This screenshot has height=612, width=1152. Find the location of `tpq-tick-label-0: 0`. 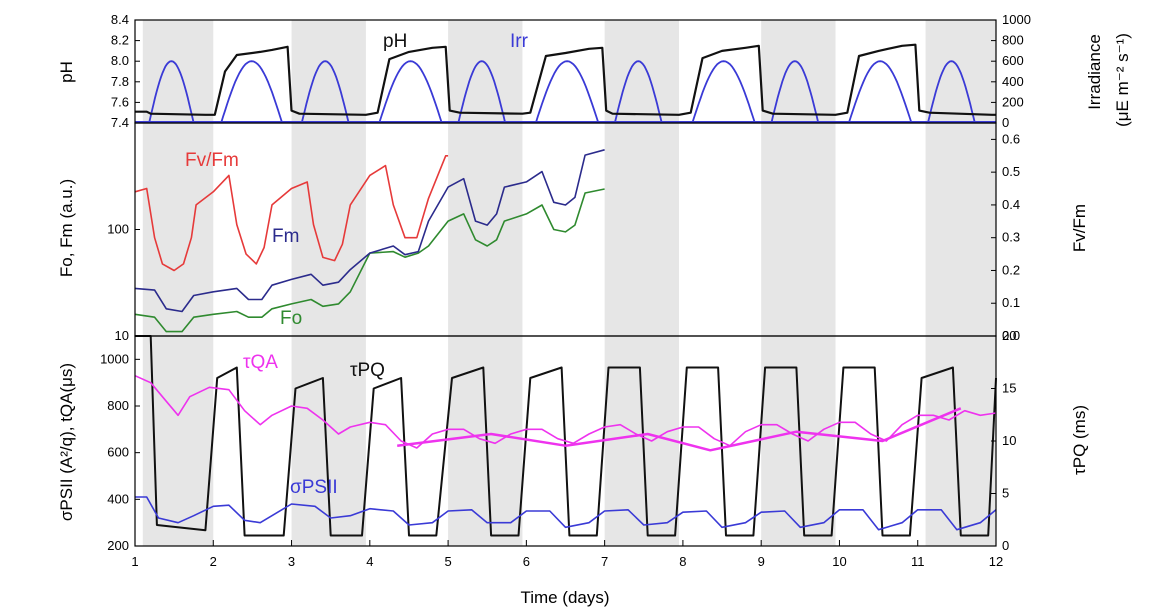

tpq-tick-label-0: 0 is located at coordinates (1005, 545).